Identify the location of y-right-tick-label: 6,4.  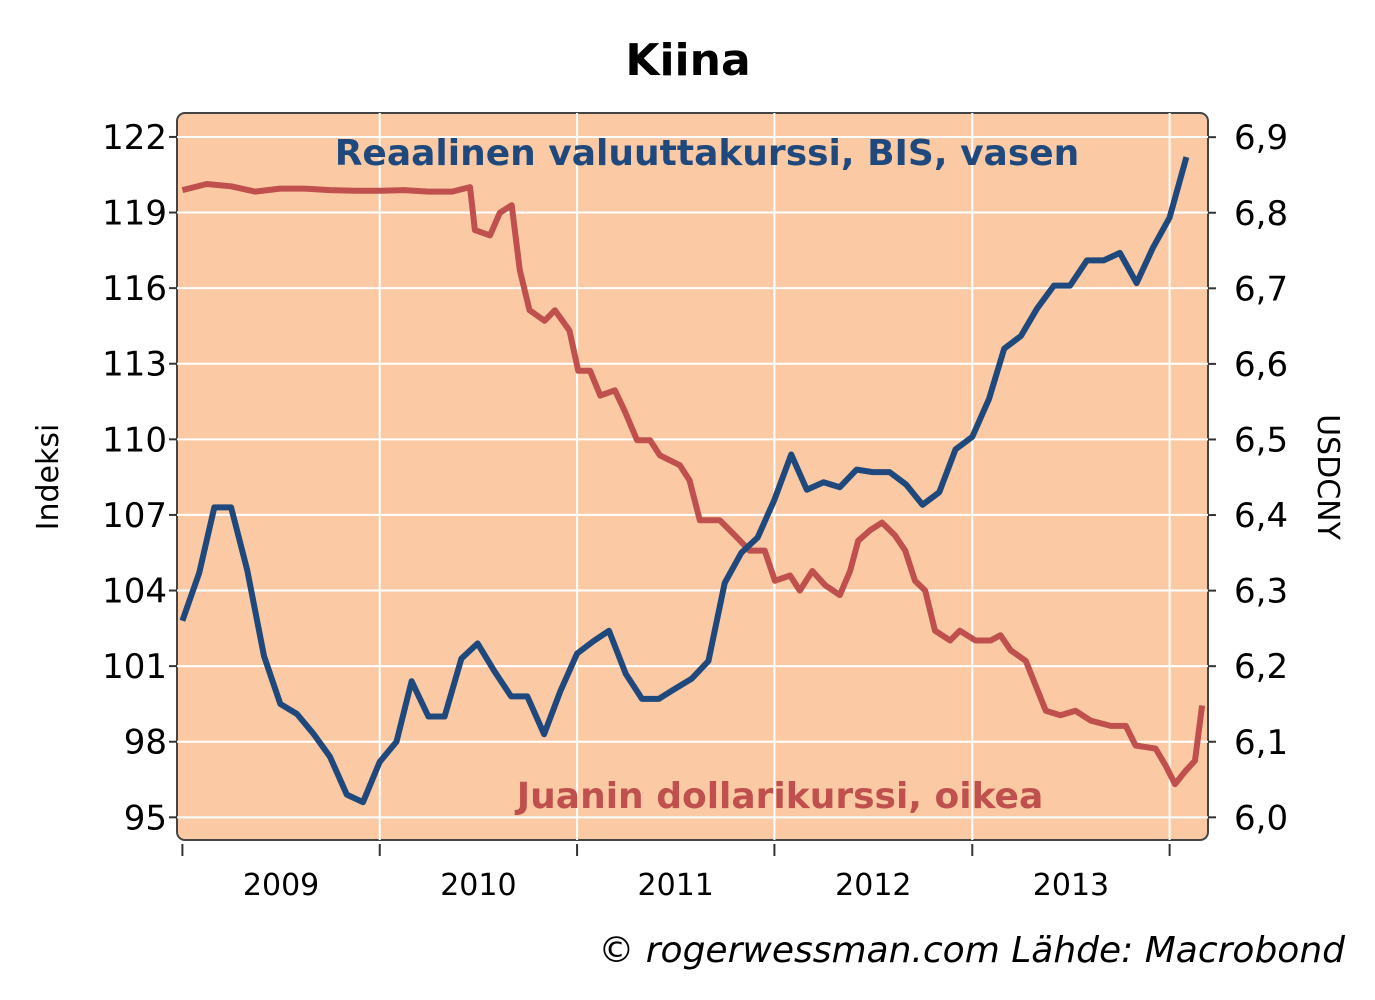
(1261, 516).